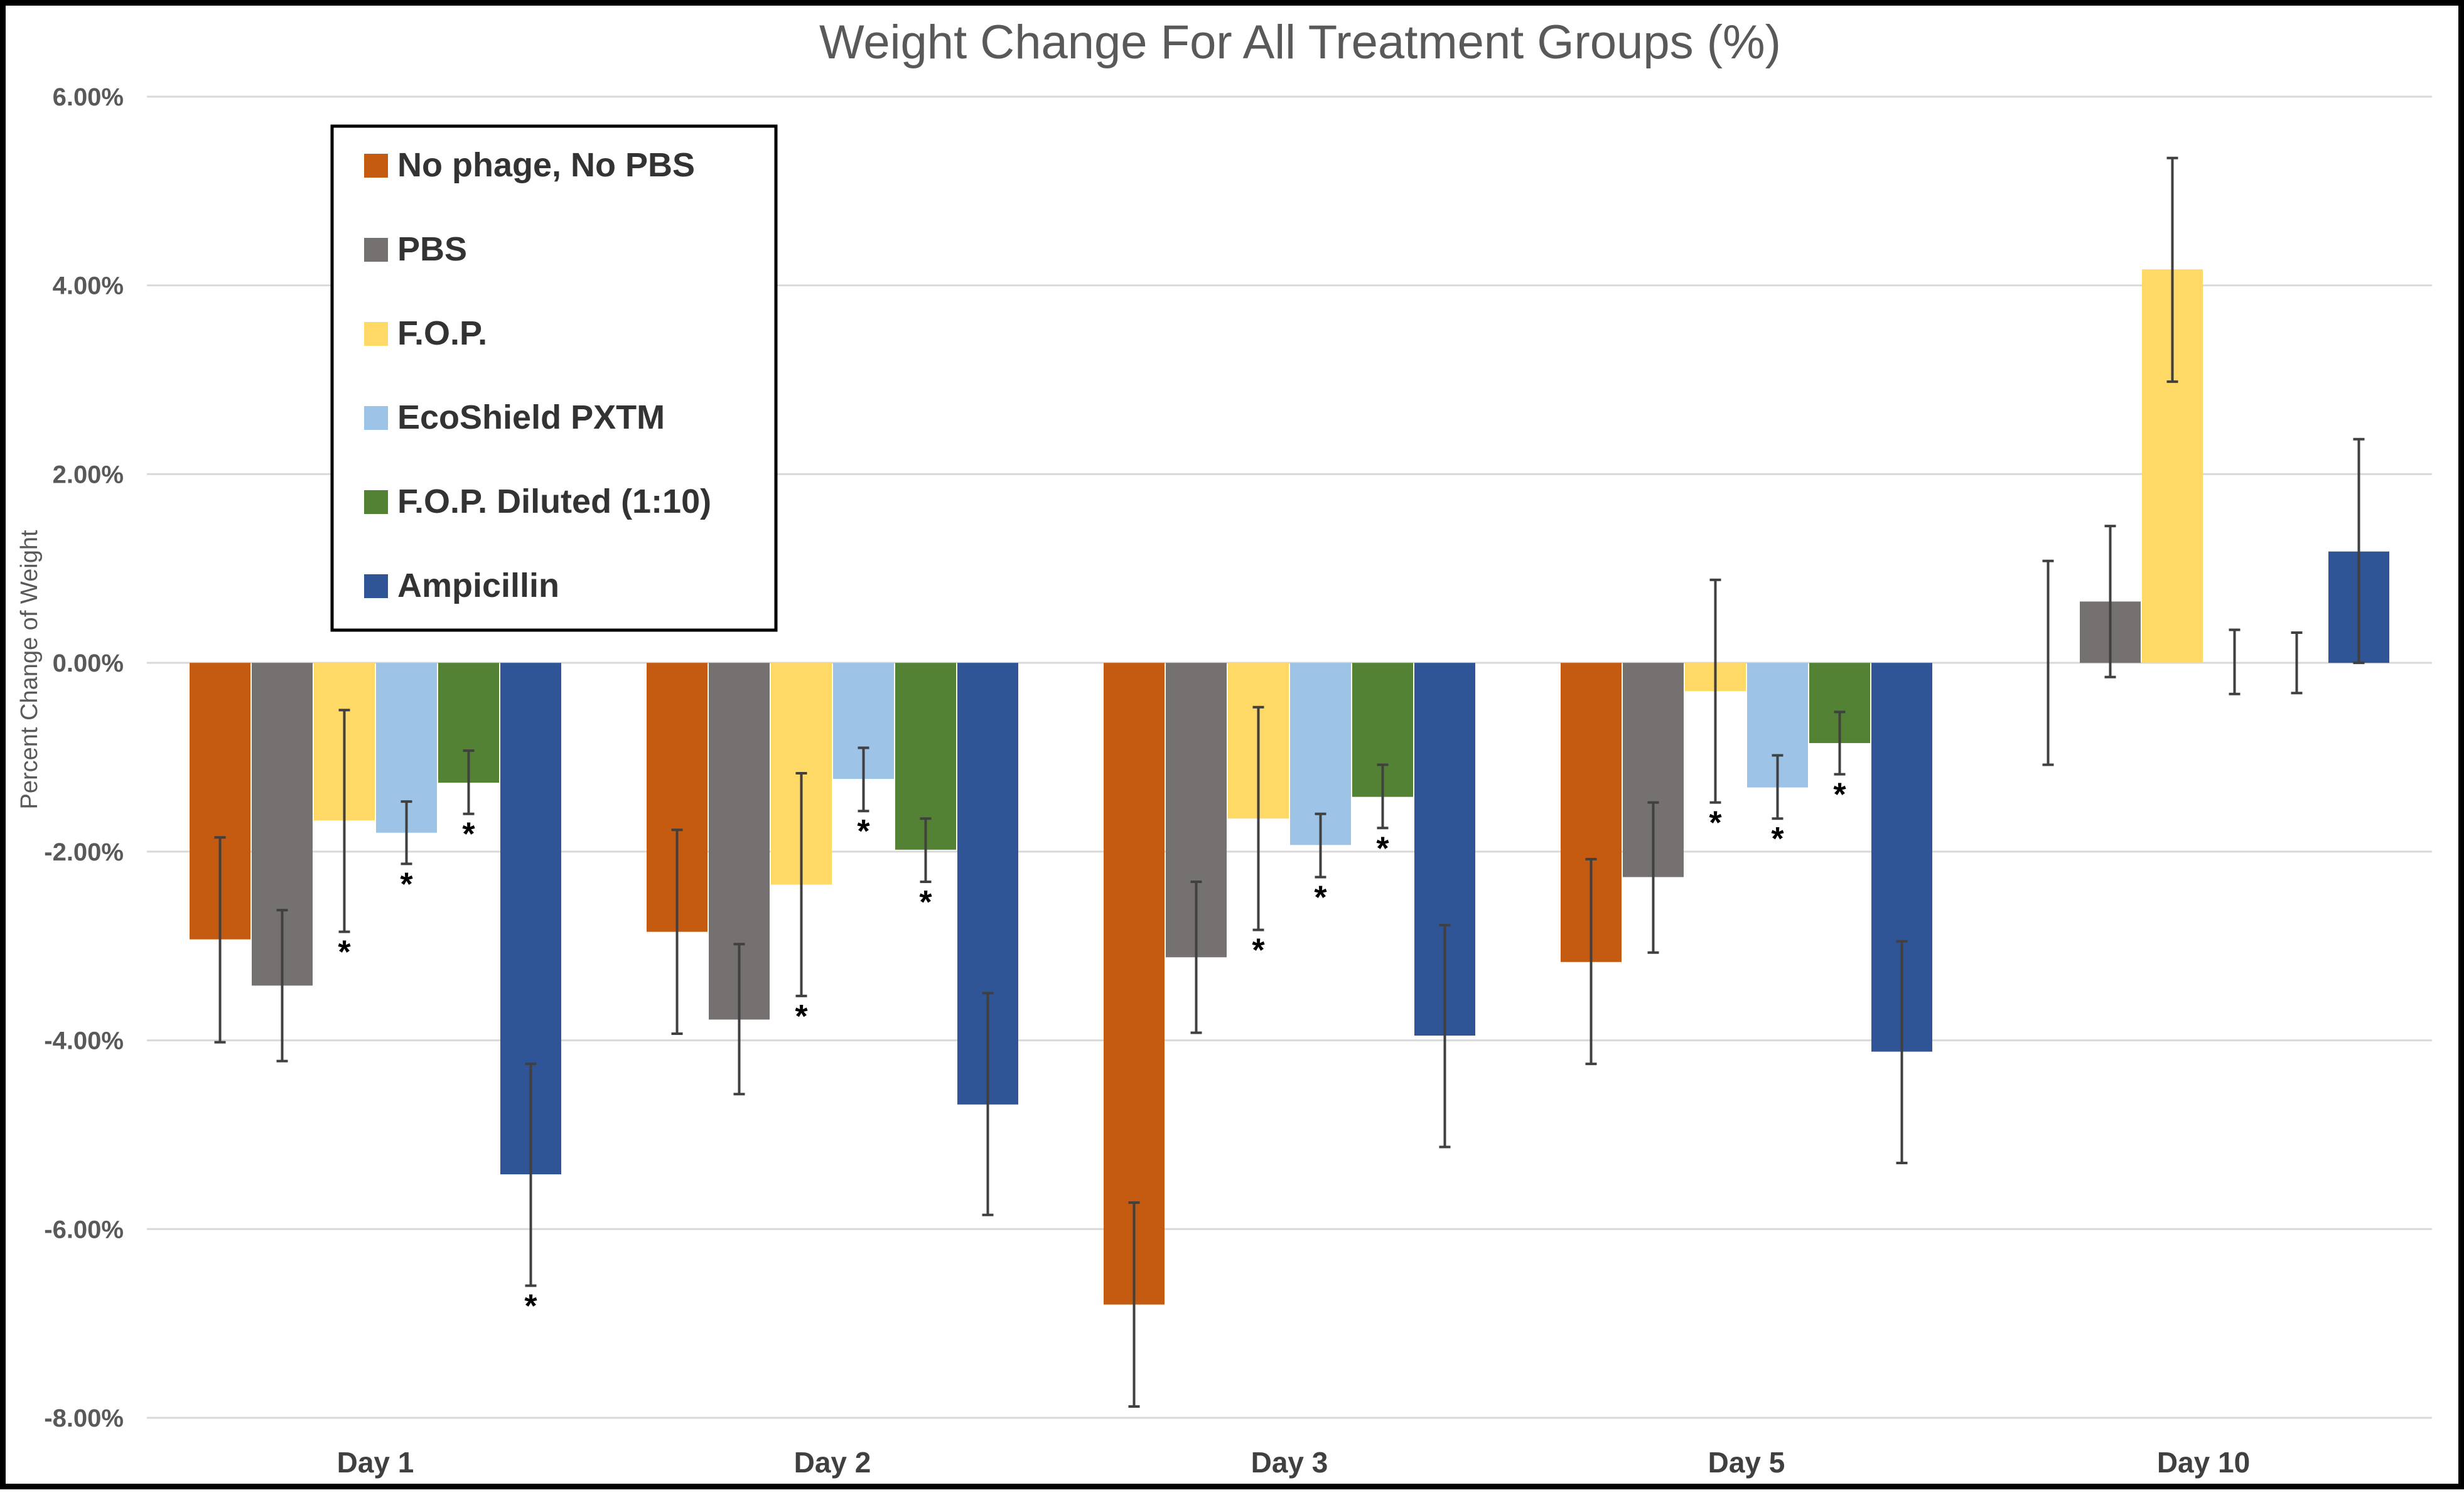  Describe the element at coordinates (546, 165) in the screenshot. I see `legend-label: No phage, No PBS` at that location.